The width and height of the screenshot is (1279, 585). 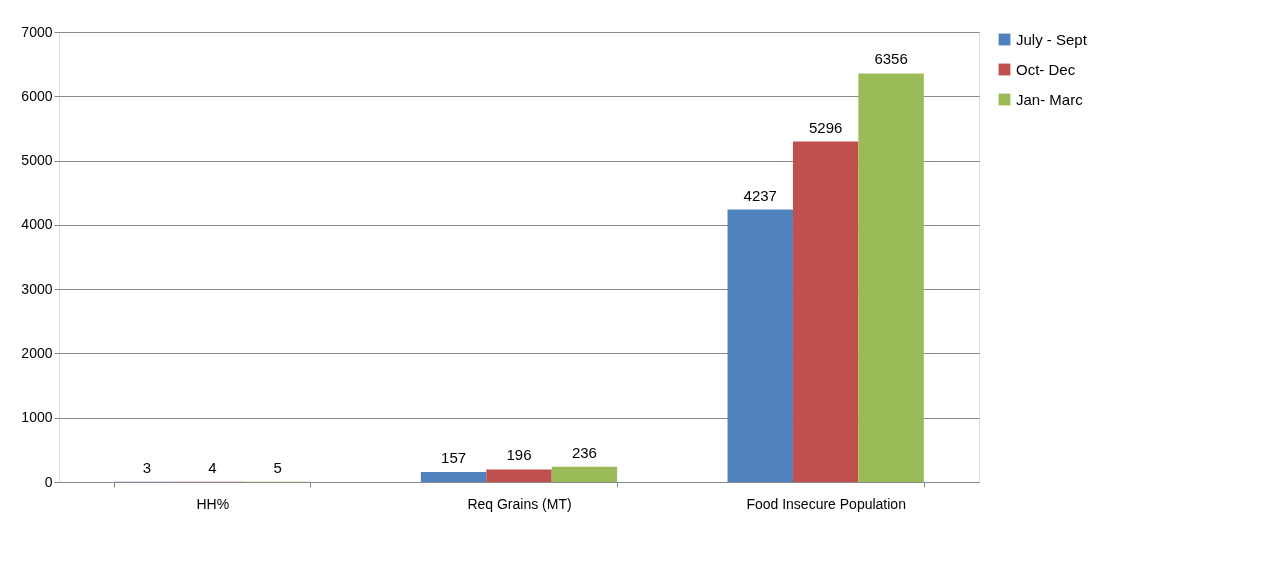 What do you see at coordinates (37, 352) in the screenshot?
I see `y-tick-label: 2000` at bounding box center [37, 352].